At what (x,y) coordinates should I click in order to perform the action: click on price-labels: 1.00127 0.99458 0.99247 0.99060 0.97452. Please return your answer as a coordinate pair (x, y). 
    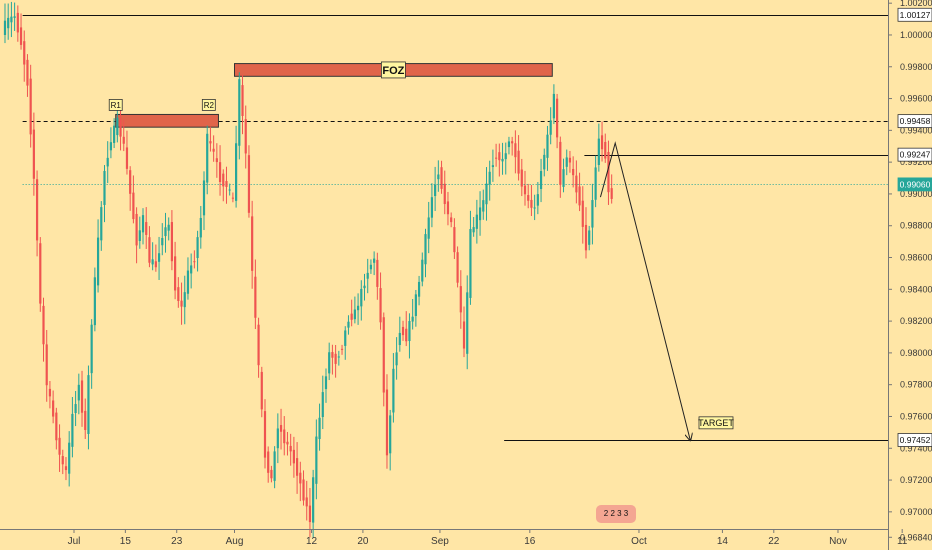
    Looking at the image, I should click on (914, 227).